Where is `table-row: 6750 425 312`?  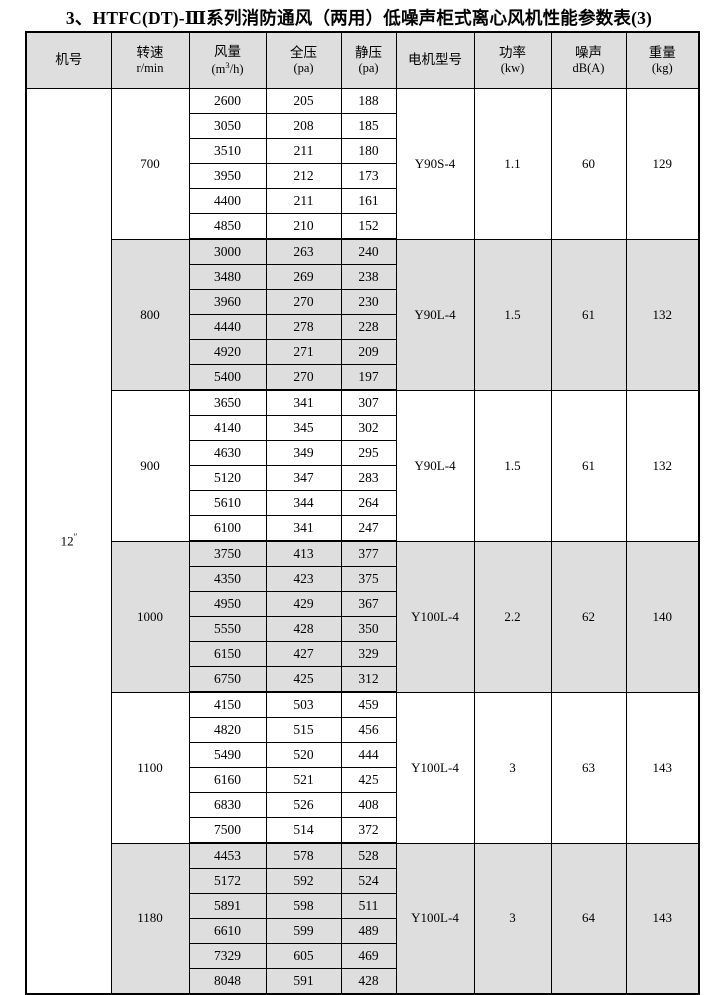
table-row: 6750 425 312 is located at coordinates (362, 679).